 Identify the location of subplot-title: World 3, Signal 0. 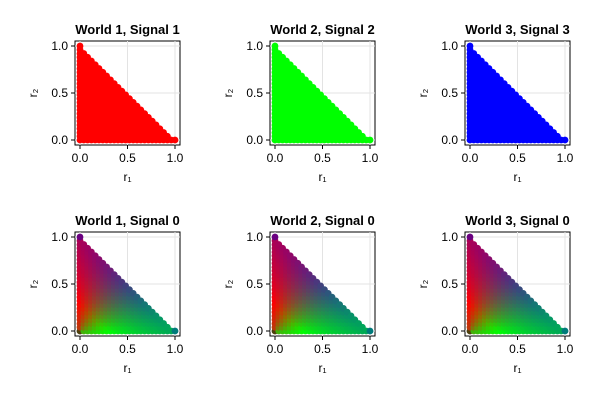
(517, 220).